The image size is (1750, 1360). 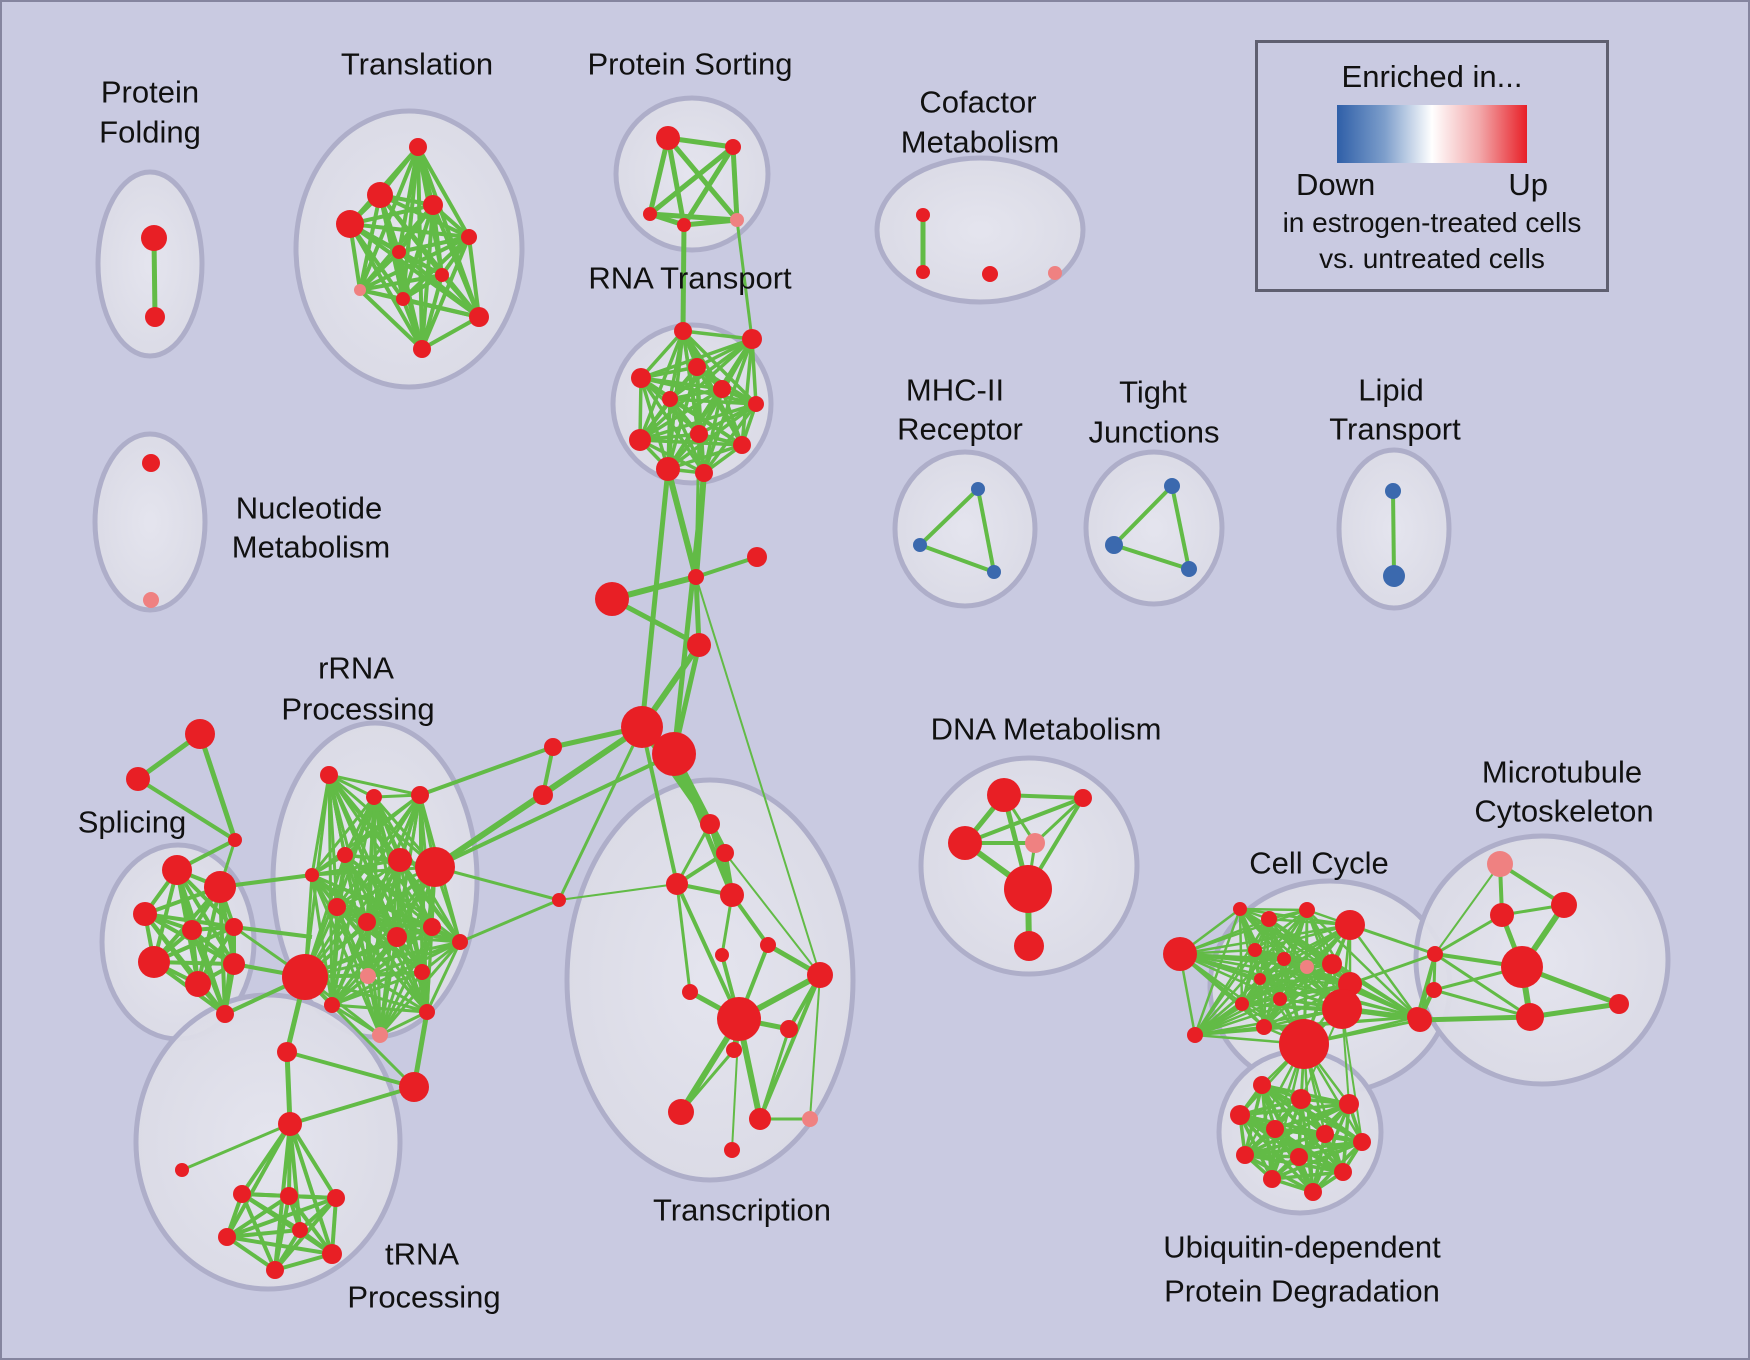 I want to click on legend-up-label: Up, so click(x=1528, y=184).